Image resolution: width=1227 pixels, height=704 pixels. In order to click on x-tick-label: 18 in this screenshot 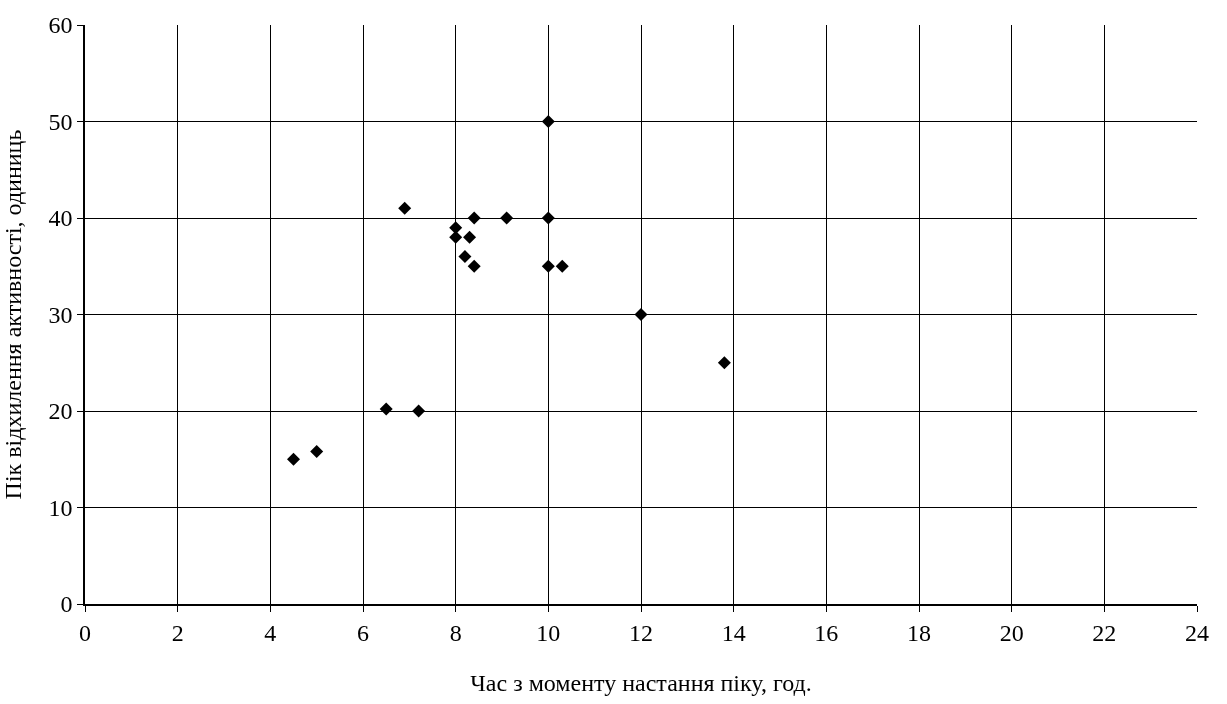, I will do `click(919, 632)`.